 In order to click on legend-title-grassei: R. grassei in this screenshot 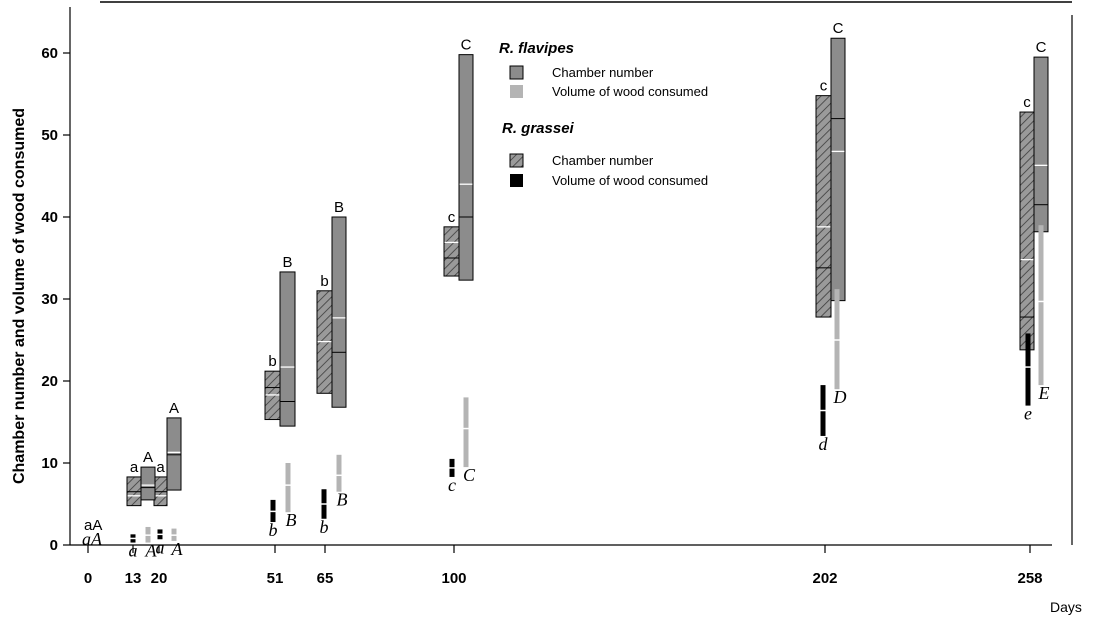, I will do `click(538, 128)`.